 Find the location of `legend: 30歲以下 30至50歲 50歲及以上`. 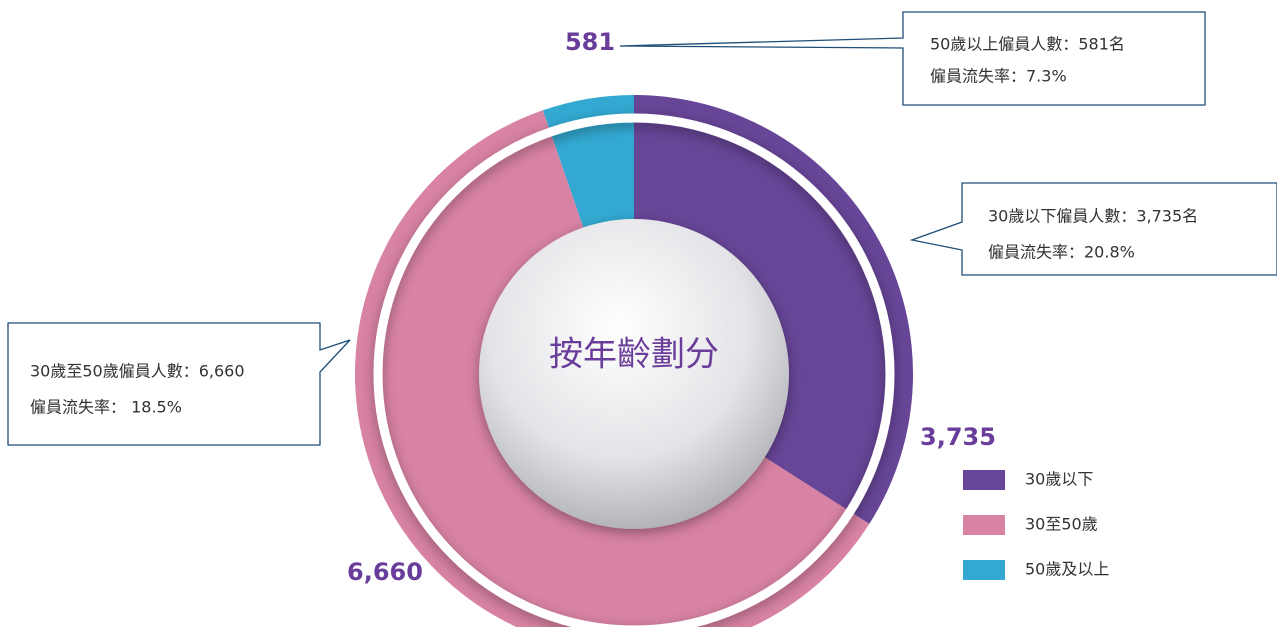

legend: 30歲以下 30至50歲 50歲及以上 is located at coordinates (1036, 525).